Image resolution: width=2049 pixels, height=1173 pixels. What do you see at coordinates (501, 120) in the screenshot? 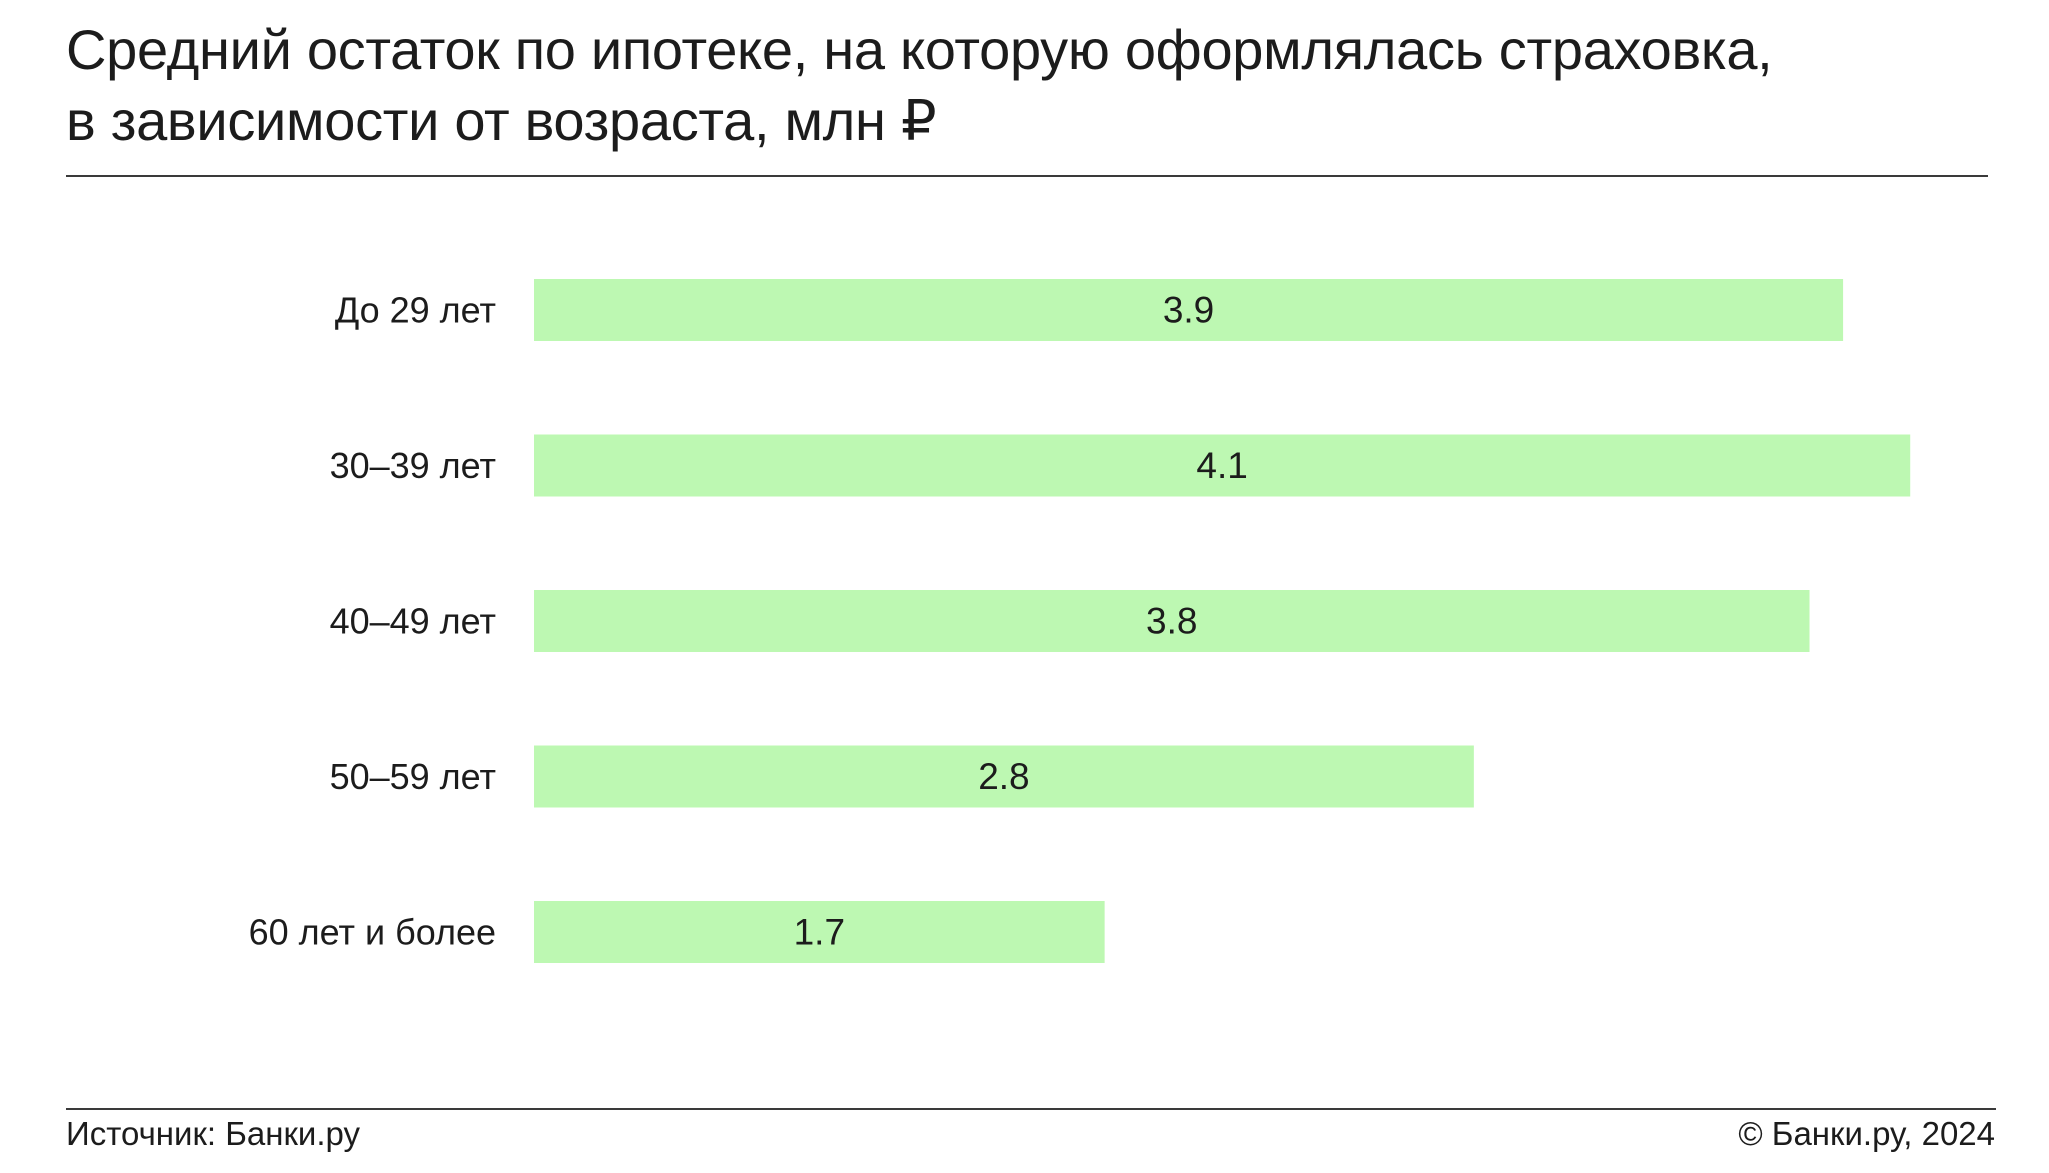
I see `chart-title-line-2: в зависимости от возраста, млн ₽` at bounding box center [501, 120].